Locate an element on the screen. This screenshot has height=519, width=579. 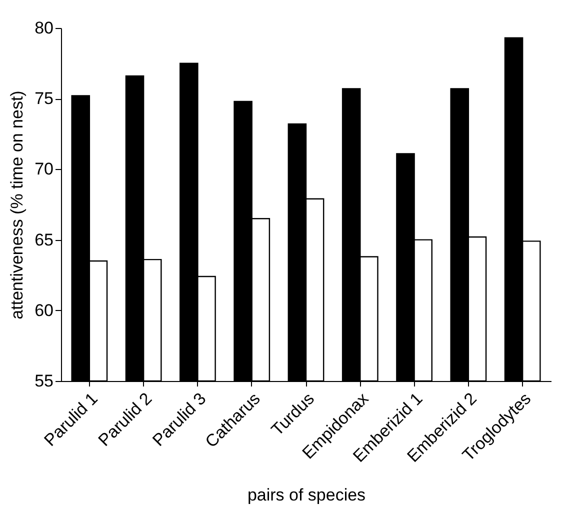
y-tick-label: 75 is located at coordinates (44, 98).